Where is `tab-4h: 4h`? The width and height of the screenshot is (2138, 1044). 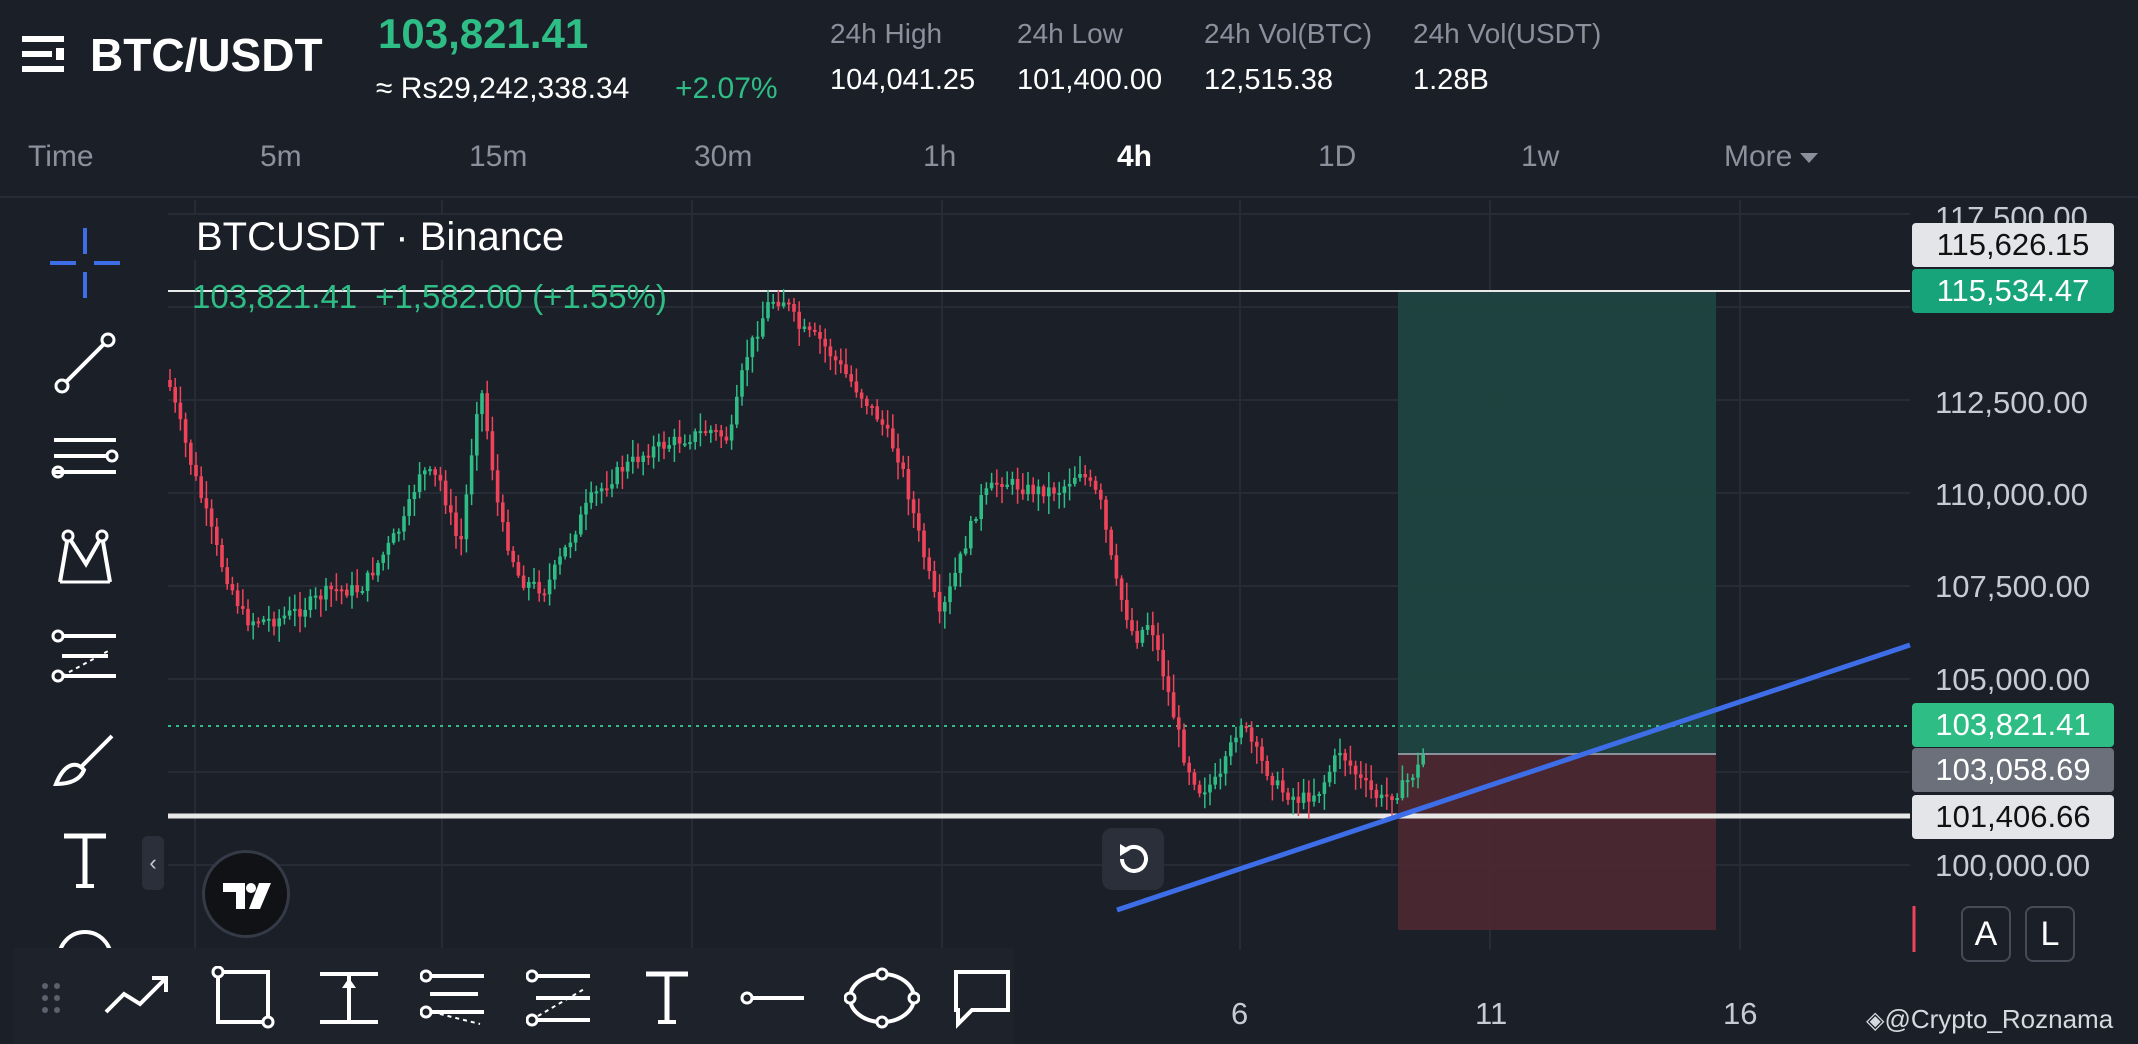
tab-4h: 4h is located at coordinates (1135, 156).